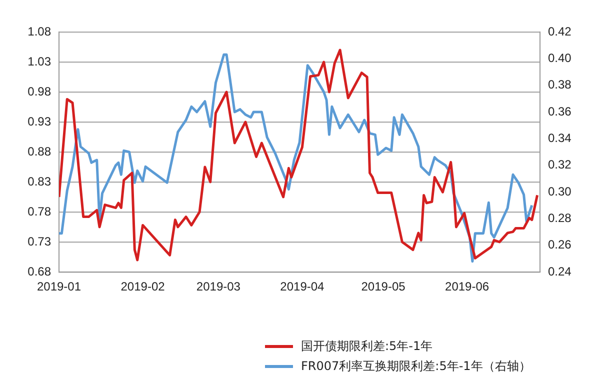 This screenshot has height=391, width=600. Describe the element at coordinates (367, 346) in the screenshot. I see `legend-label: 国开债期限利差:5年-1年` at that location.